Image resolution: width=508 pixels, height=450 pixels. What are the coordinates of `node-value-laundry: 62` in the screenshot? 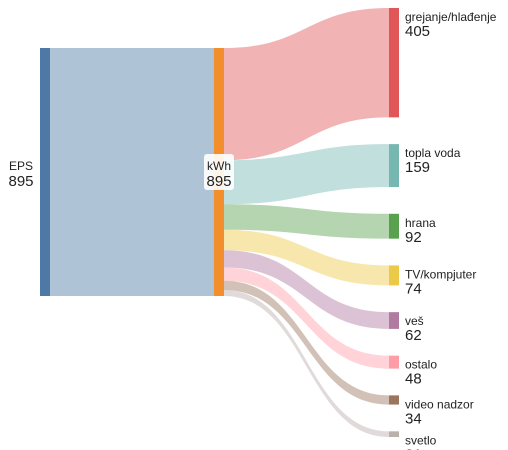 It's located at (413, 335).